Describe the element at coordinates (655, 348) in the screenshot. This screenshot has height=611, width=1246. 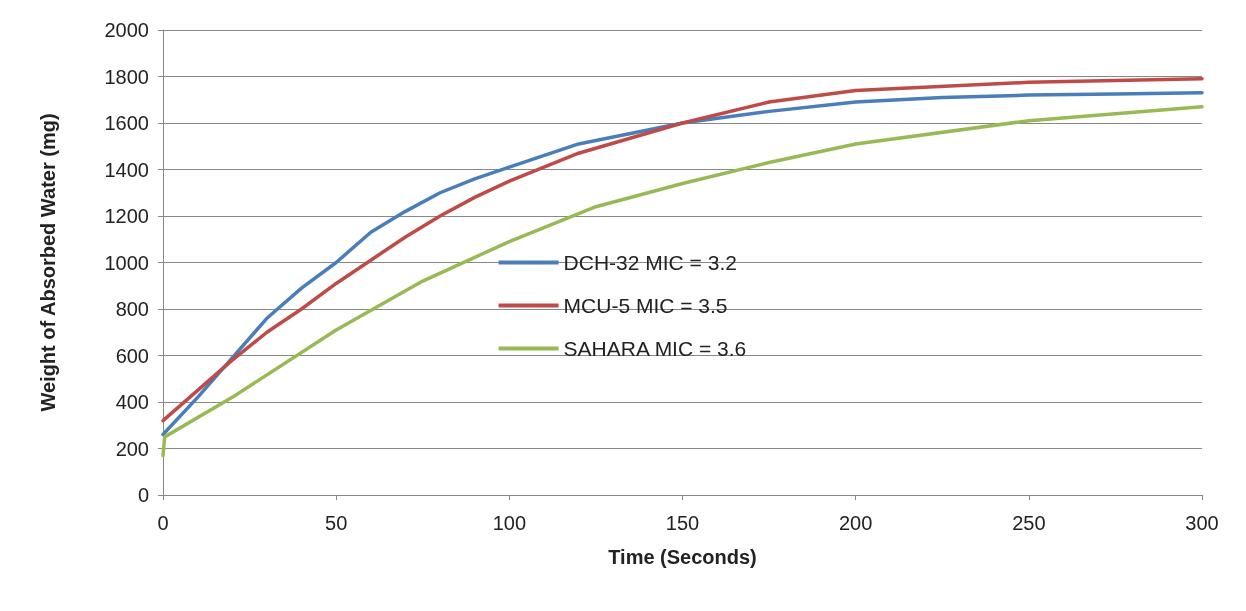
I see `legend-label: SAHARA MIC = 3.6` at that location.